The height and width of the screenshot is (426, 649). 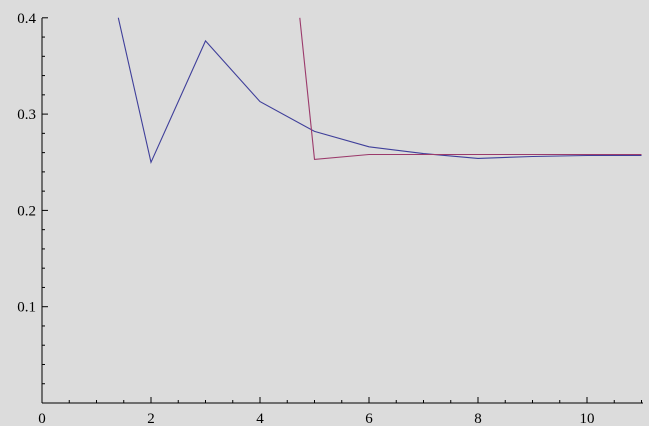 What do you see at coordinates (260, 418) in the screenshot?
I see `x-tick-label: 4` at bounding box center [260, 418].